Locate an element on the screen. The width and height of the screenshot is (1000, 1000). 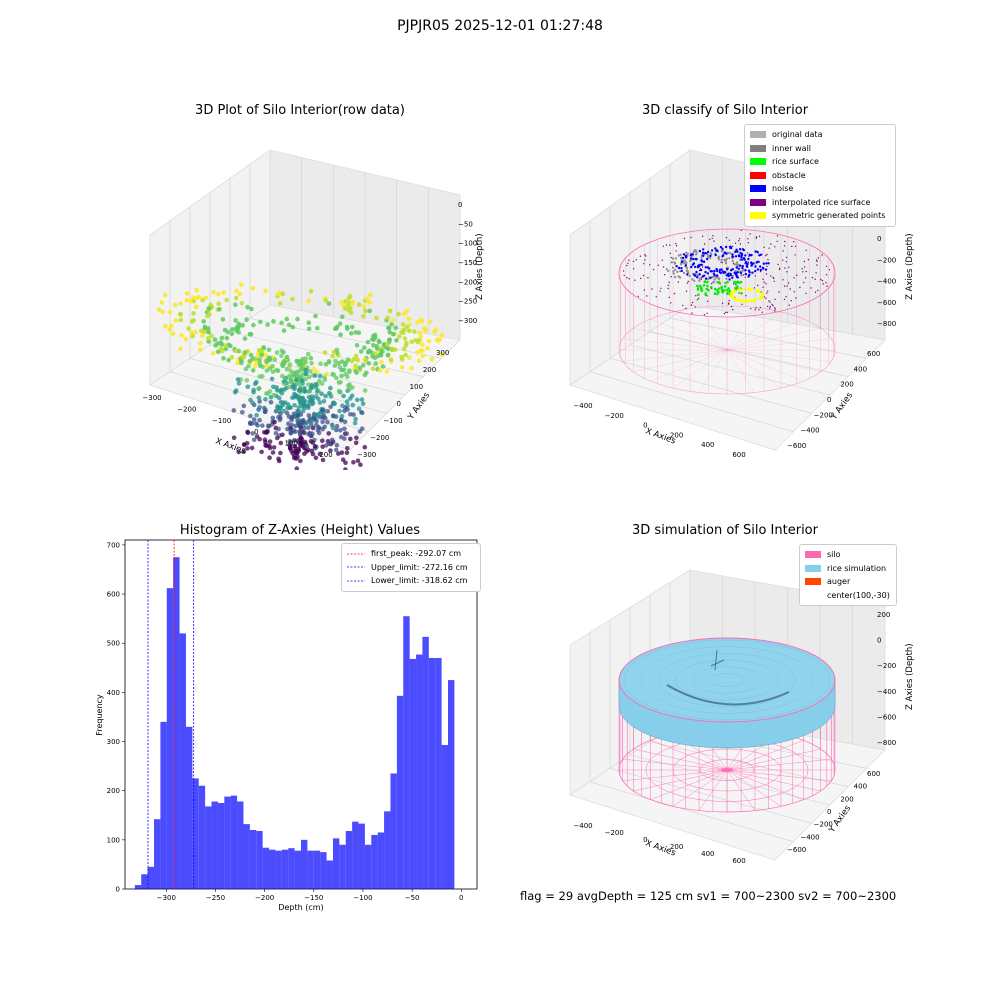
panel1-zlabel: Z Axies (Depth) is located at coordinates (480, 266).